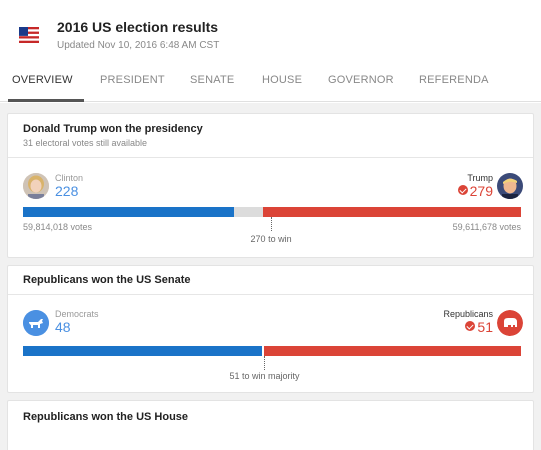 Image resolution: width=541 pixels, height=450 pixels. Describe the element at coordinates (270, 415) in the screenshot. I see `house-card-header: Republicans won the US House` at that location.